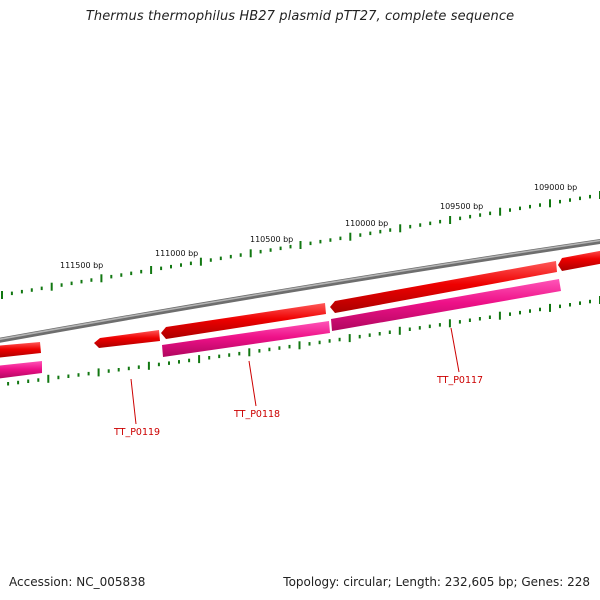  I want to click on ruler-label: 111500 bp, so click(81, 265).